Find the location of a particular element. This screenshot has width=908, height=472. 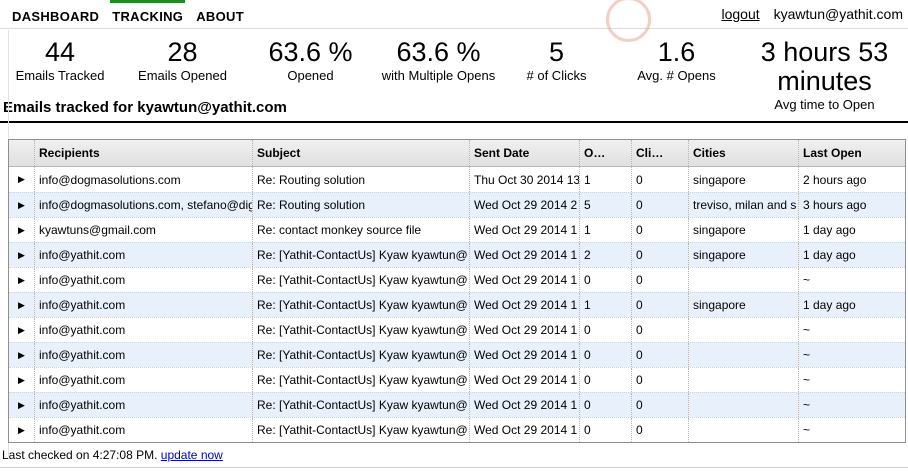

tab-about: ABOUT is located at coordinates (220, 14).